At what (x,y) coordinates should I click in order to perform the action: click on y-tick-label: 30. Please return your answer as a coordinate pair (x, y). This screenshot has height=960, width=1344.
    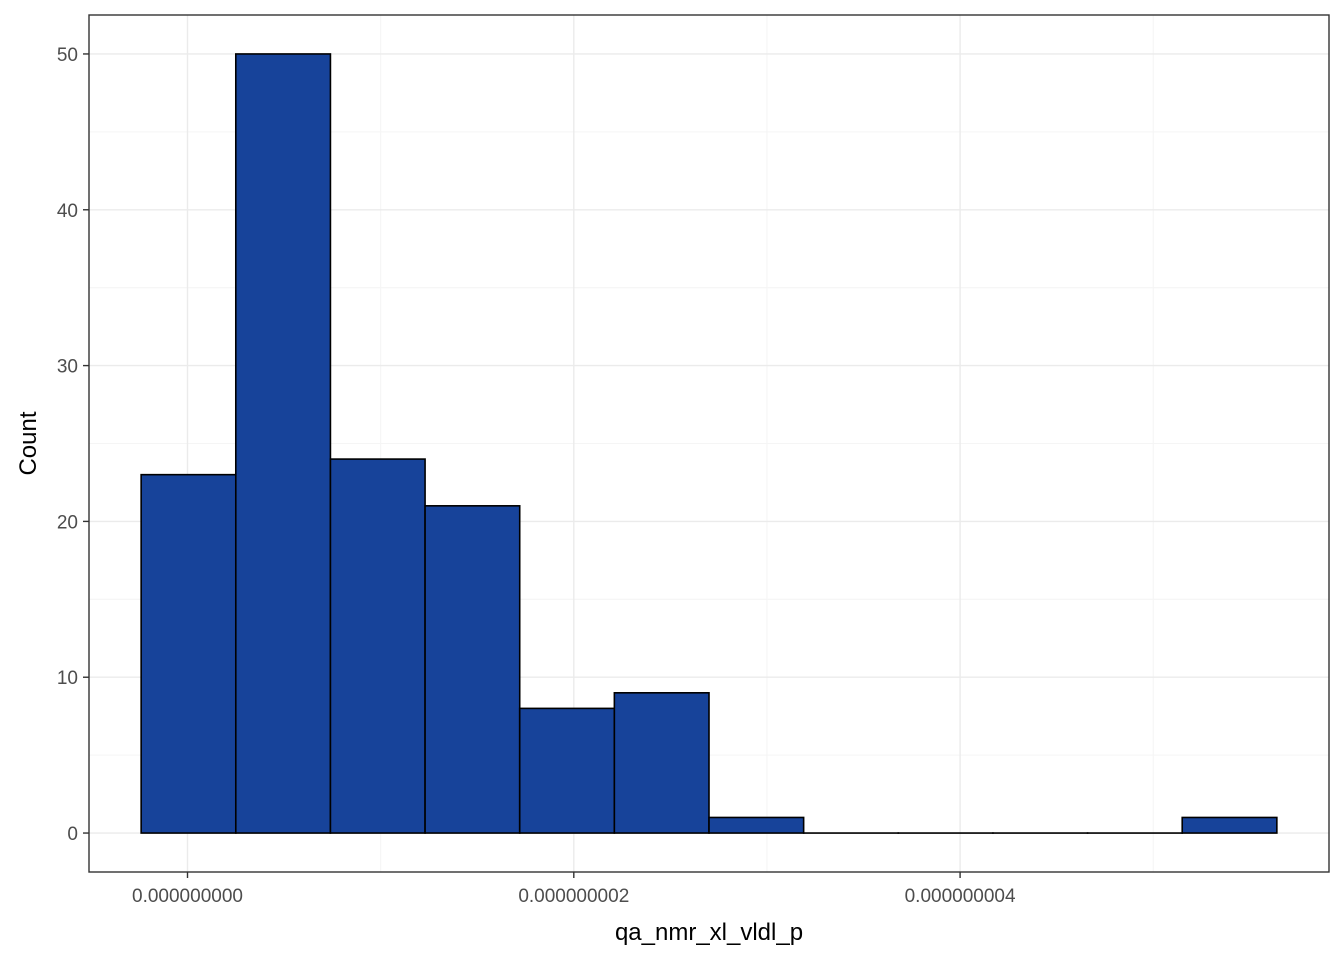
    Looking at the image, I should click on (67, 367).